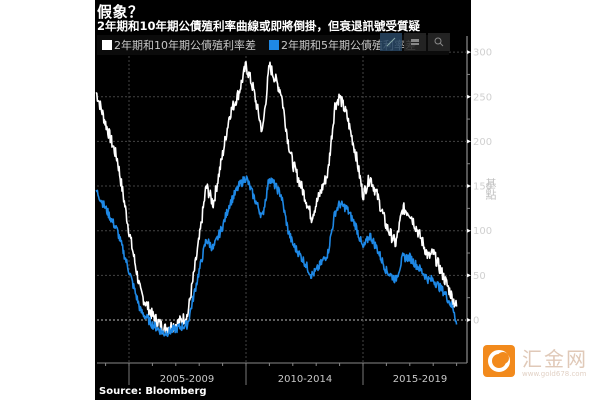  I want to click on svg-text: 200, so click(482, 142).